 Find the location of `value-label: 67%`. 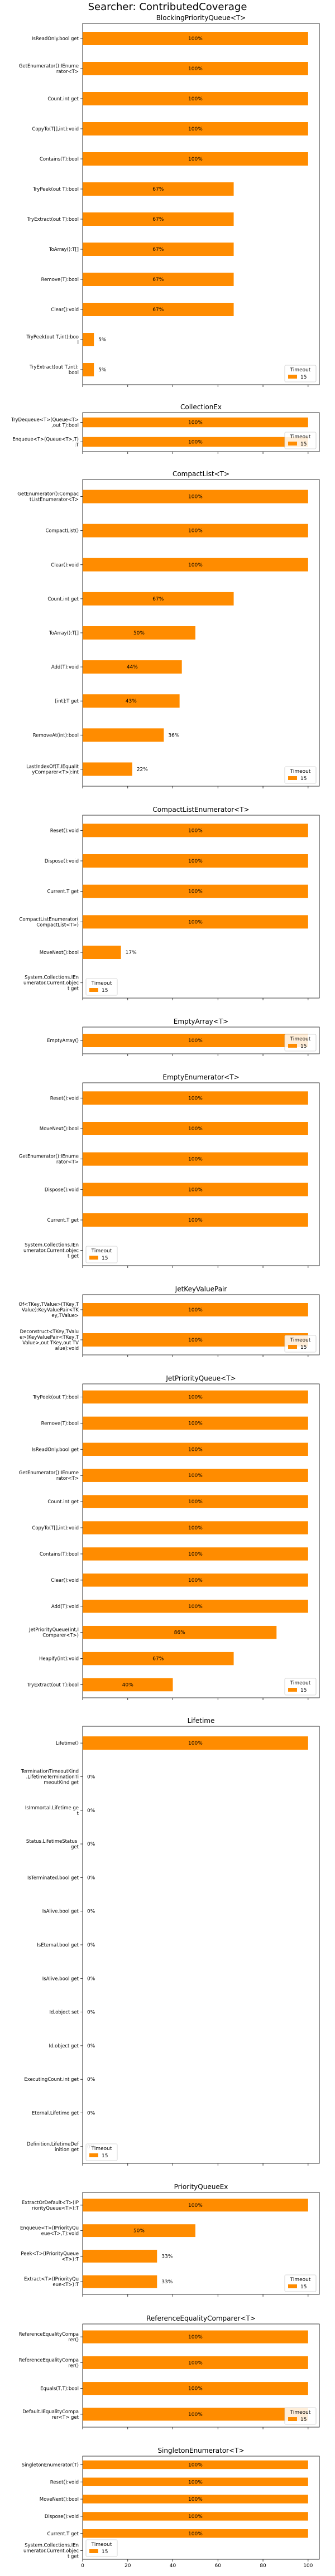

value-label: 67% is located at coordinates (158, 219).